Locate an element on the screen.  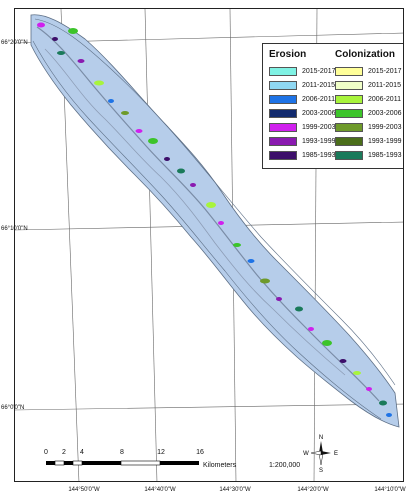
legend-erosion-row: 2015-2017 is located at coordinates (302, 71).